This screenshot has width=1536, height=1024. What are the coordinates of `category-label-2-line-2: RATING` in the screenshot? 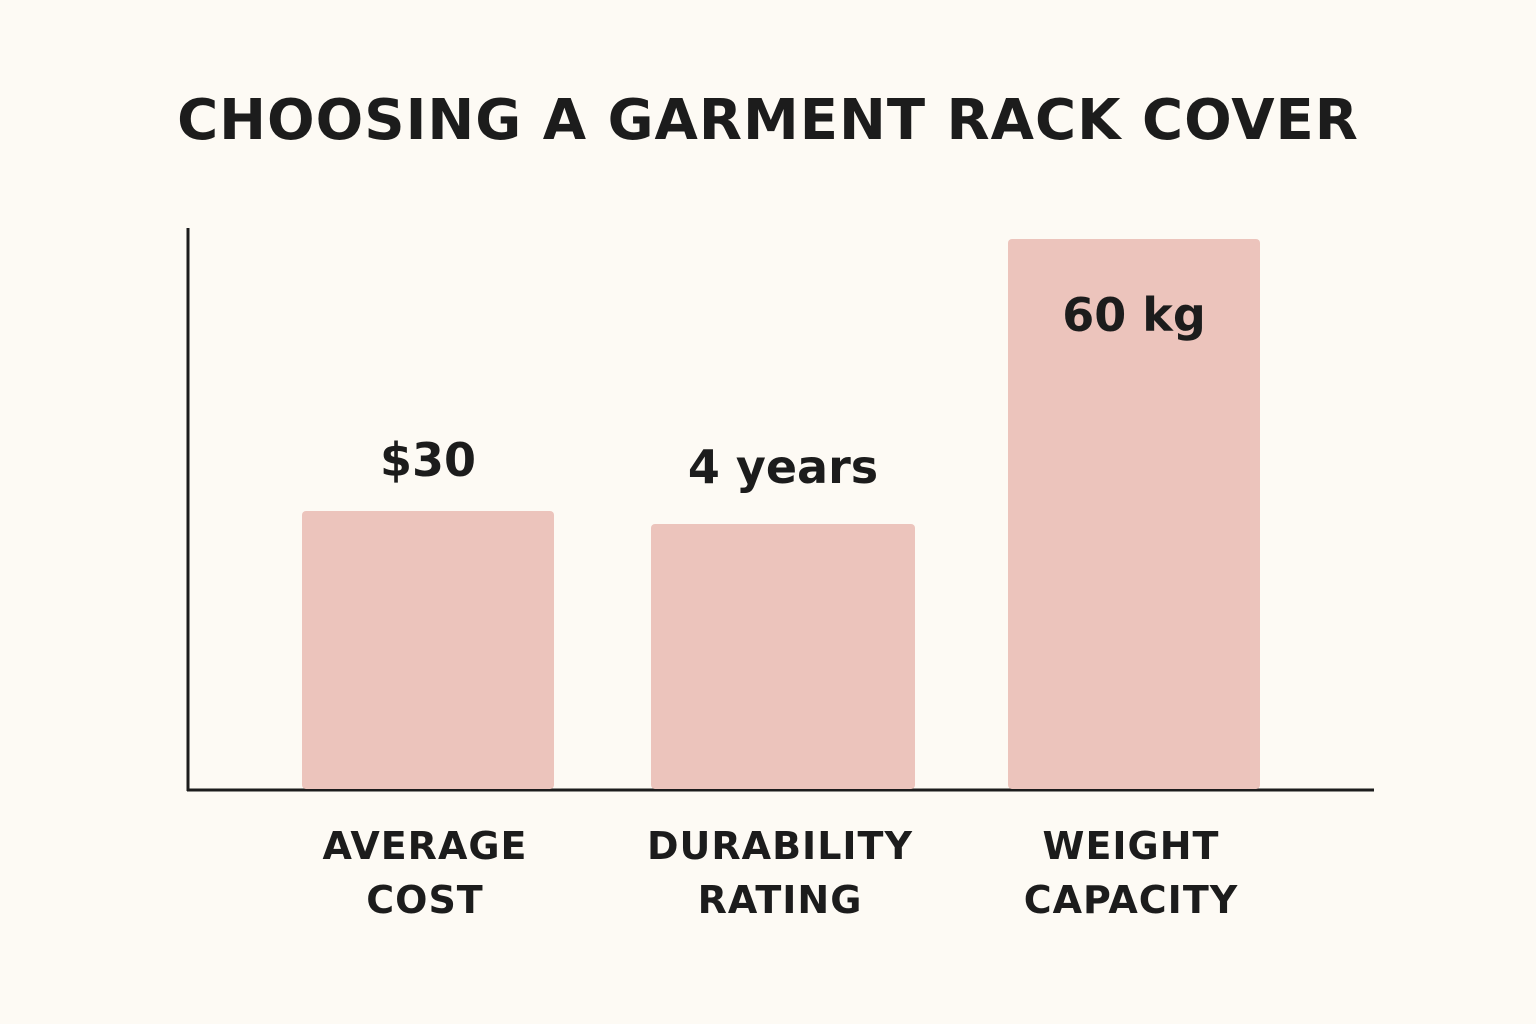 It's located at (780, 900).